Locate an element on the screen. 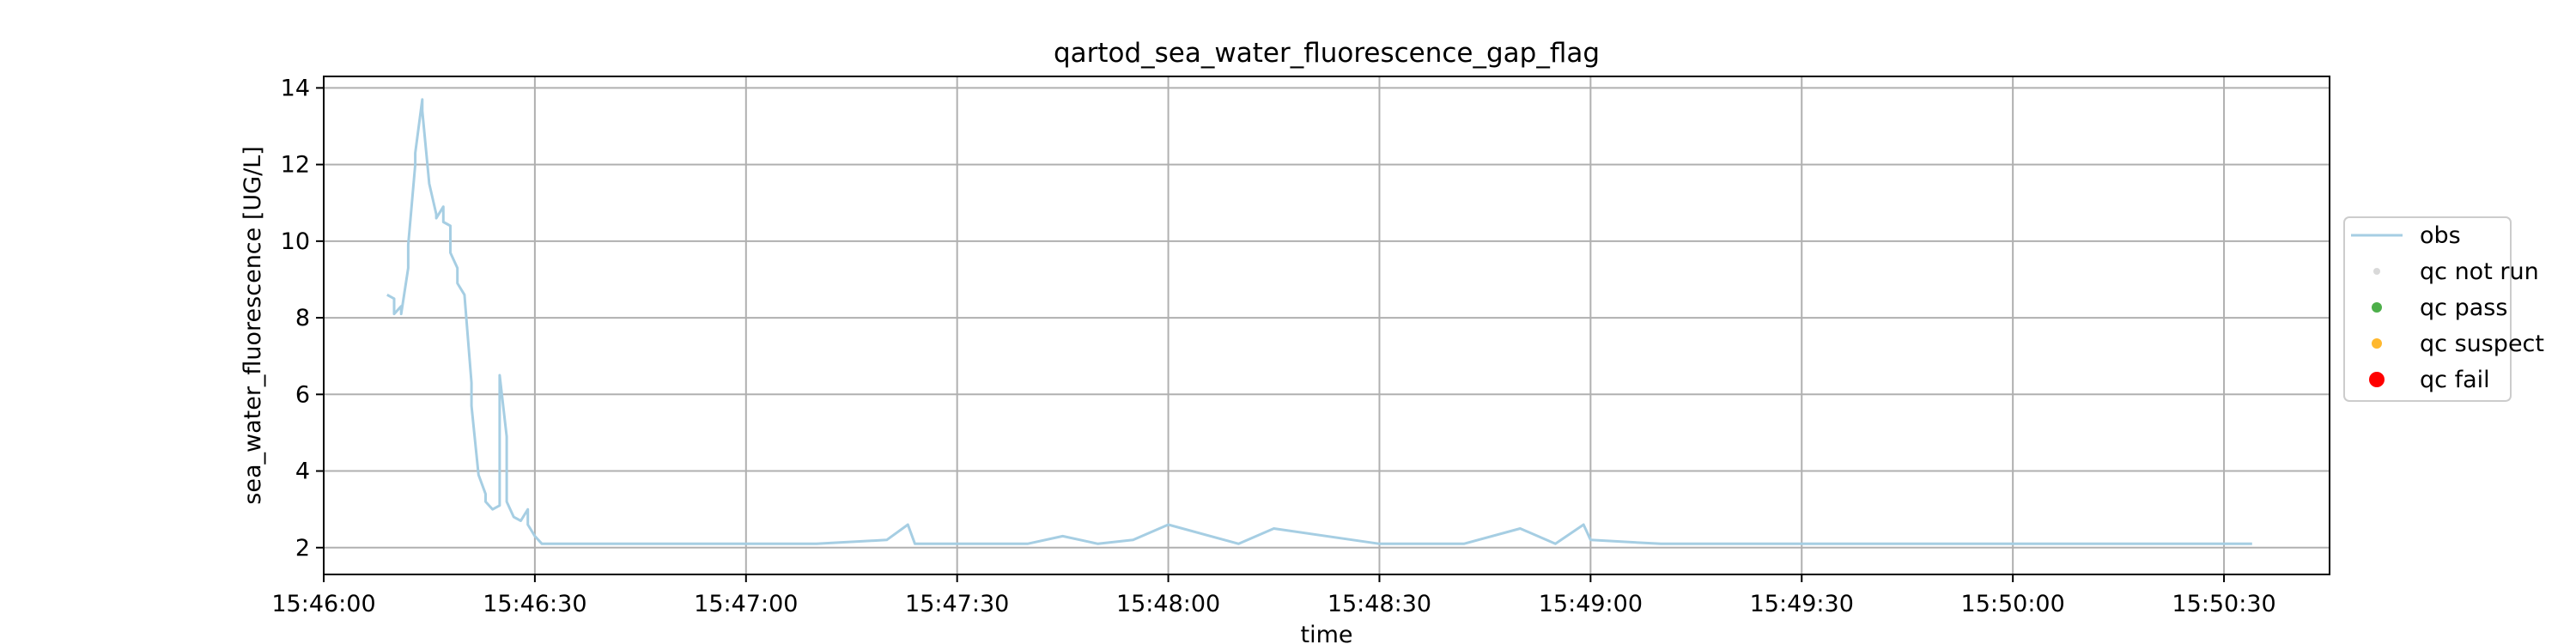  y-tick-label: 4 is located at coordinates (302, 472).